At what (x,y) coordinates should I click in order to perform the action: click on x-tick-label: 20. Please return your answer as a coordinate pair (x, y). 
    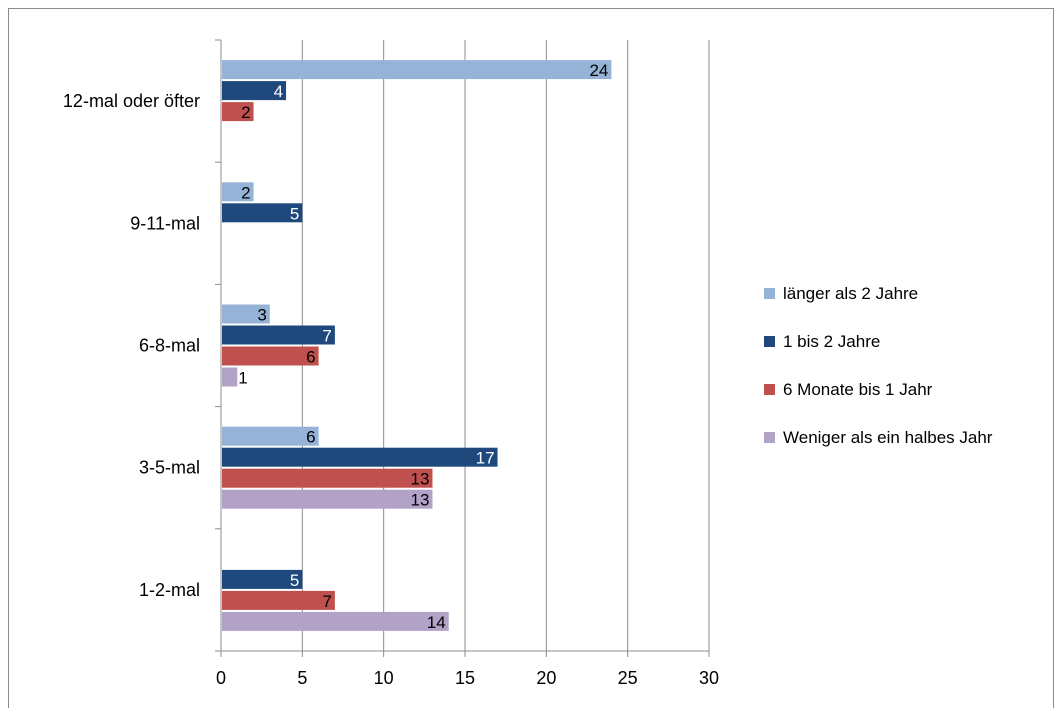
    Looking at the image, I should click on (546, 678).